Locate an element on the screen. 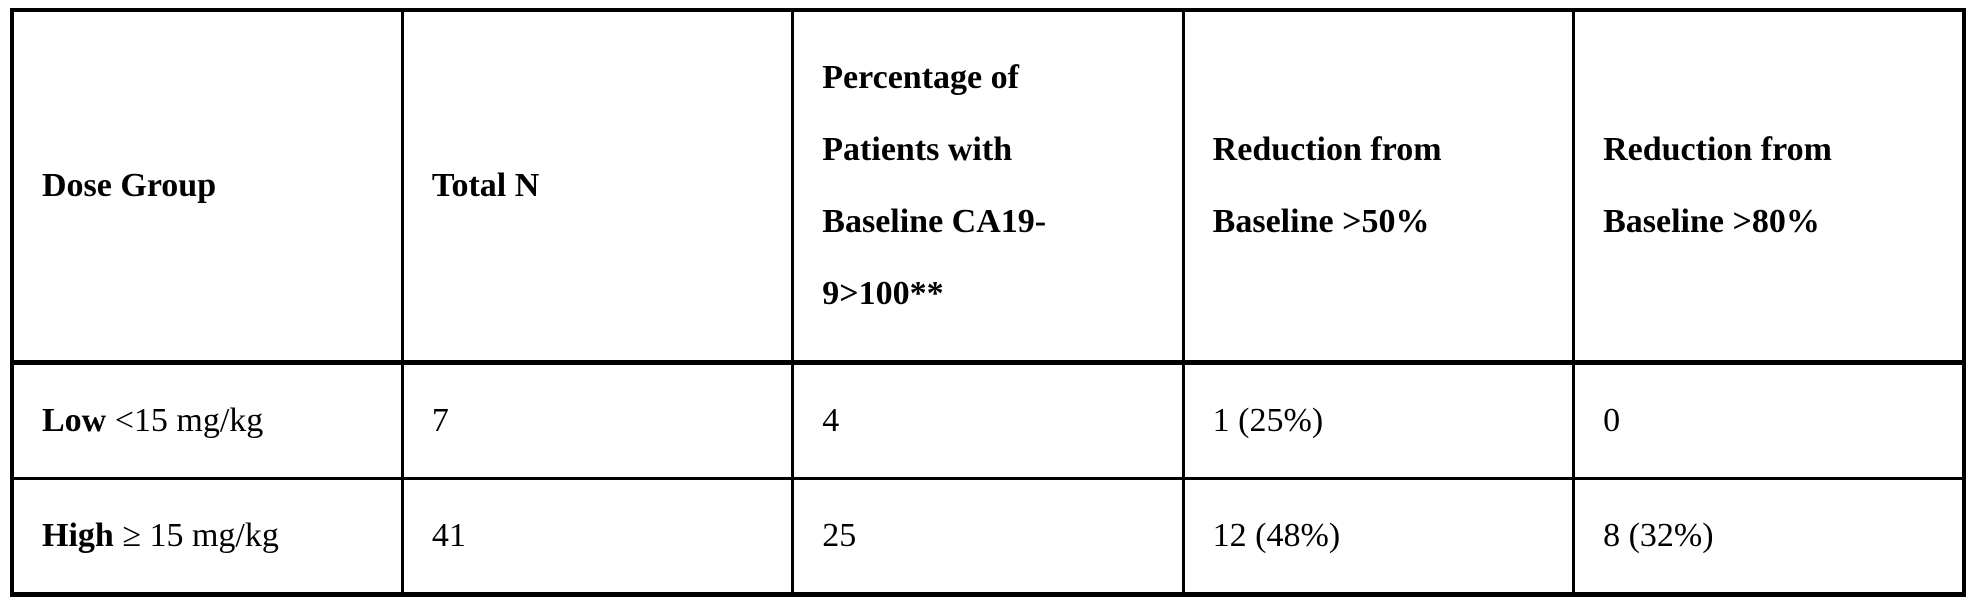 The image size is (1977, 597). cell-reduction-50: 1 (25%) is located at coordinates (1378, 420).